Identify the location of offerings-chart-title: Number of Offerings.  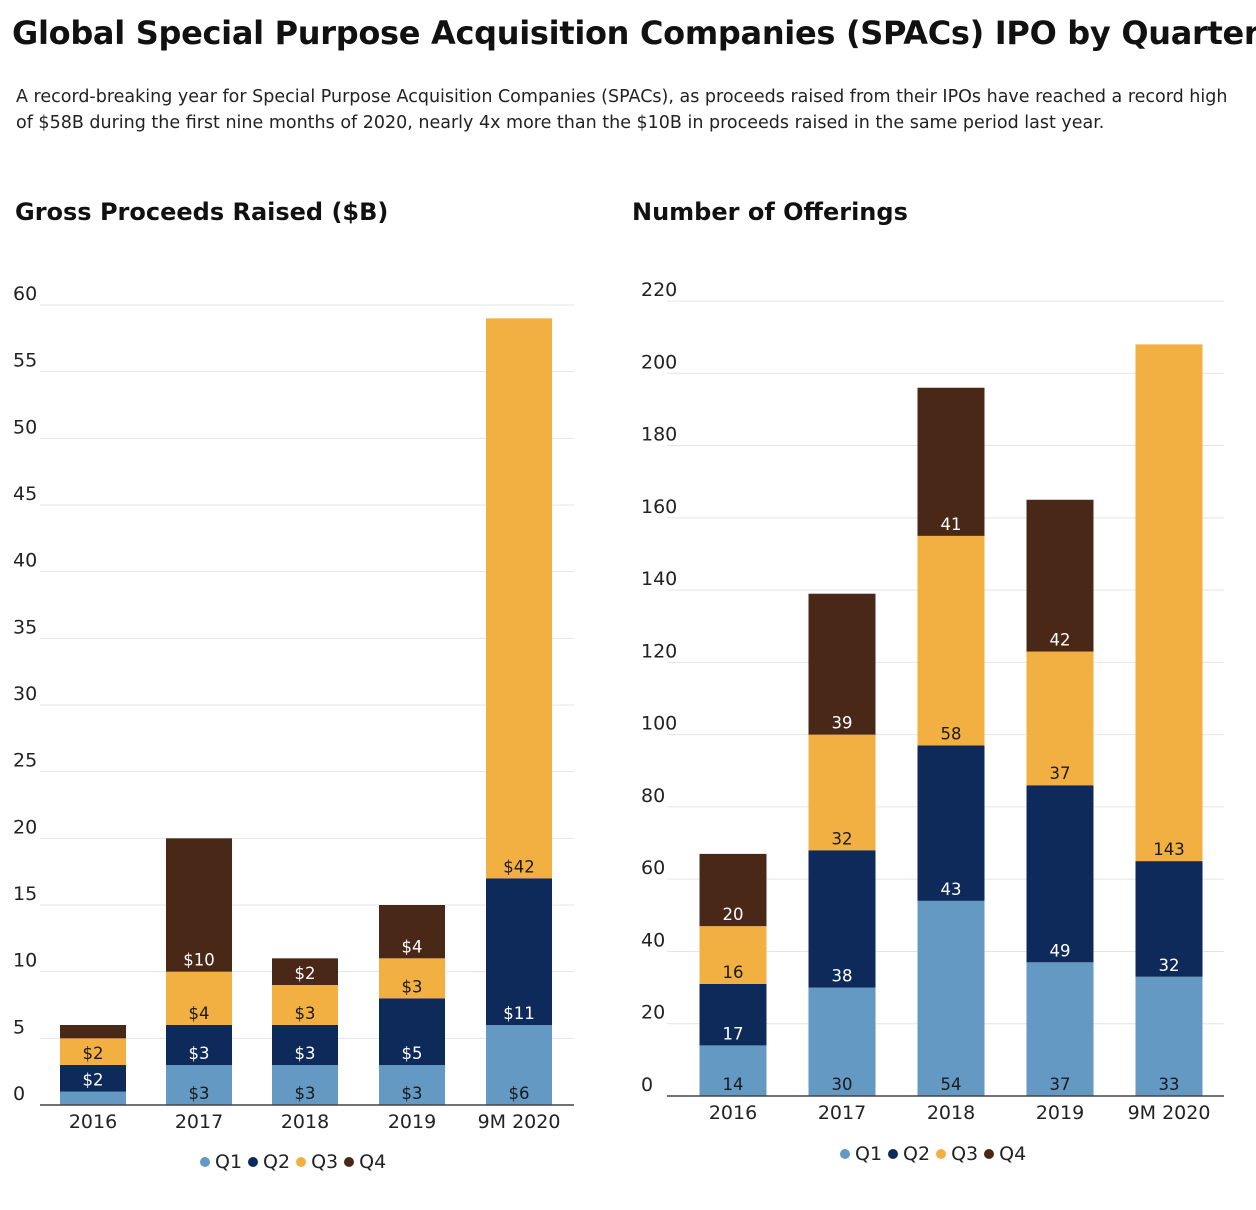
(770, 212).